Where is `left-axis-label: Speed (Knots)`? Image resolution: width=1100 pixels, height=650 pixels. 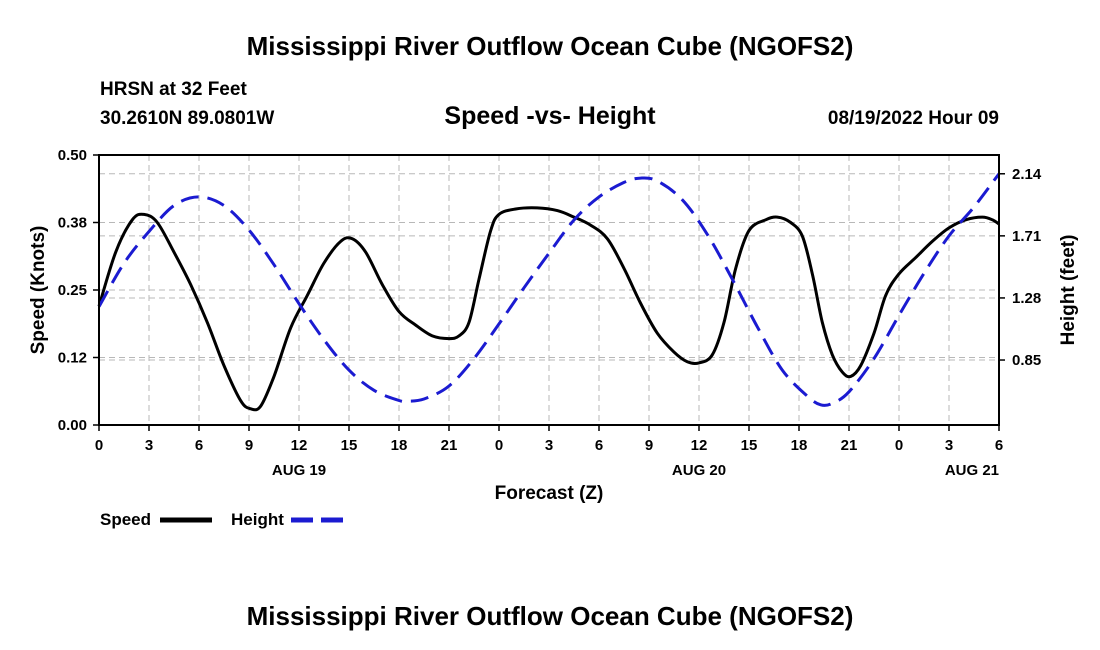 left-axis-label: Speed (Knots) is located at coordinates (38, 290).